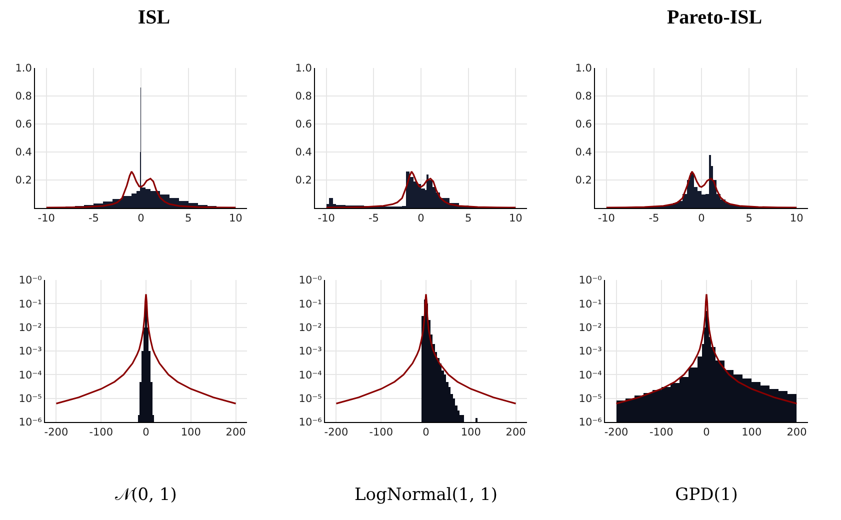 Image resolution: width=841 pixels, height=520 pixels. Describe the element at coordinates (426, 495) in the screenshot. I see `x-axis-title: LogNormal(1, 1)` at that location.